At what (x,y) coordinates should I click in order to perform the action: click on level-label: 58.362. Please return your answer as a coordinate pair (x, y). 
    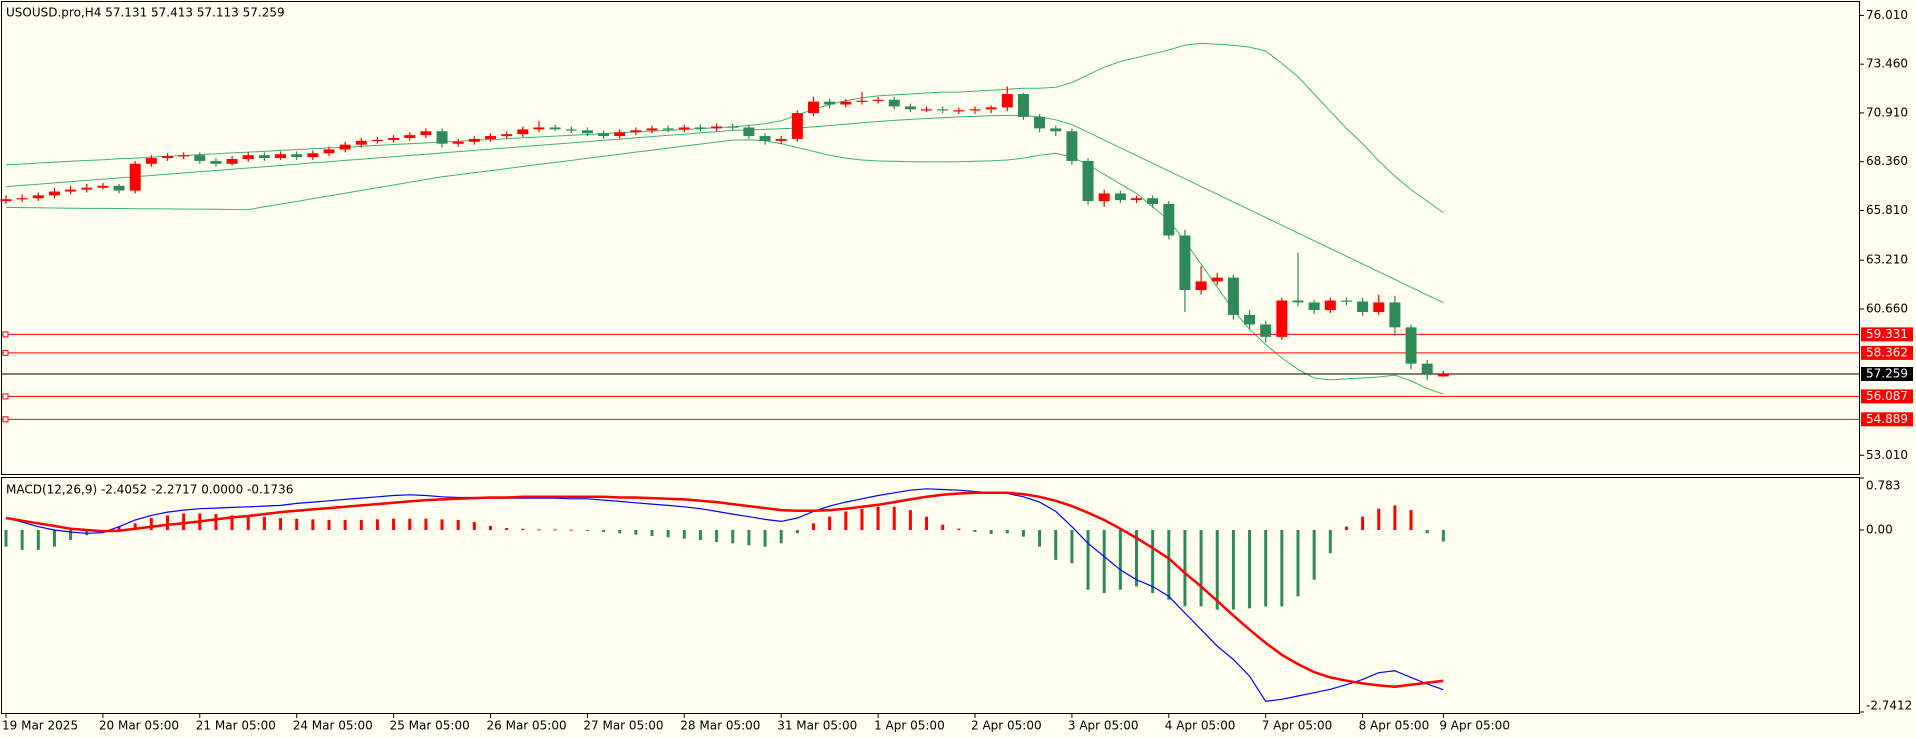
    Looking at the image, I should click on (1887, 352).